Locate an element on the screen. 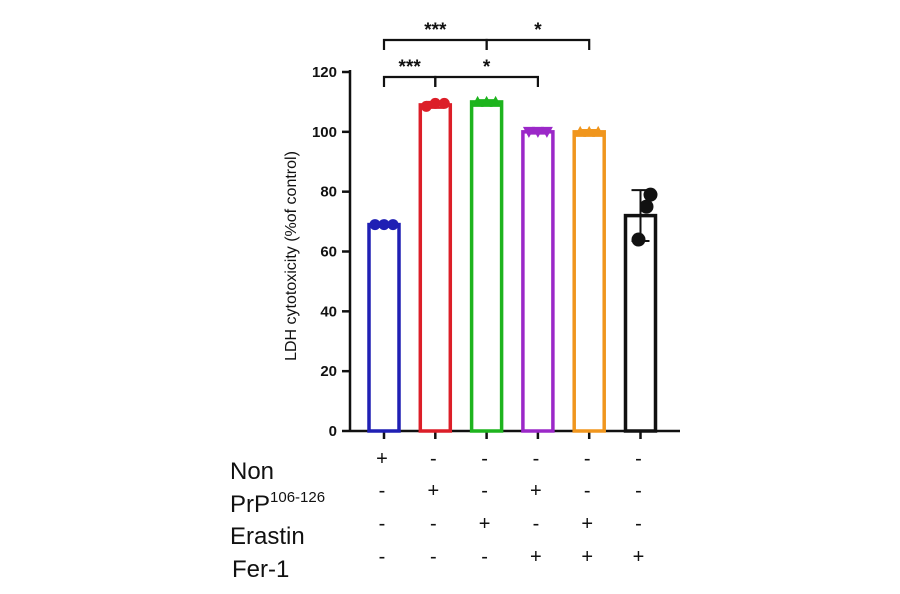 Image resolution: width=900 pixels, height=594 pixels. y-tick-label: 60 is located at coordinates (328, 252).